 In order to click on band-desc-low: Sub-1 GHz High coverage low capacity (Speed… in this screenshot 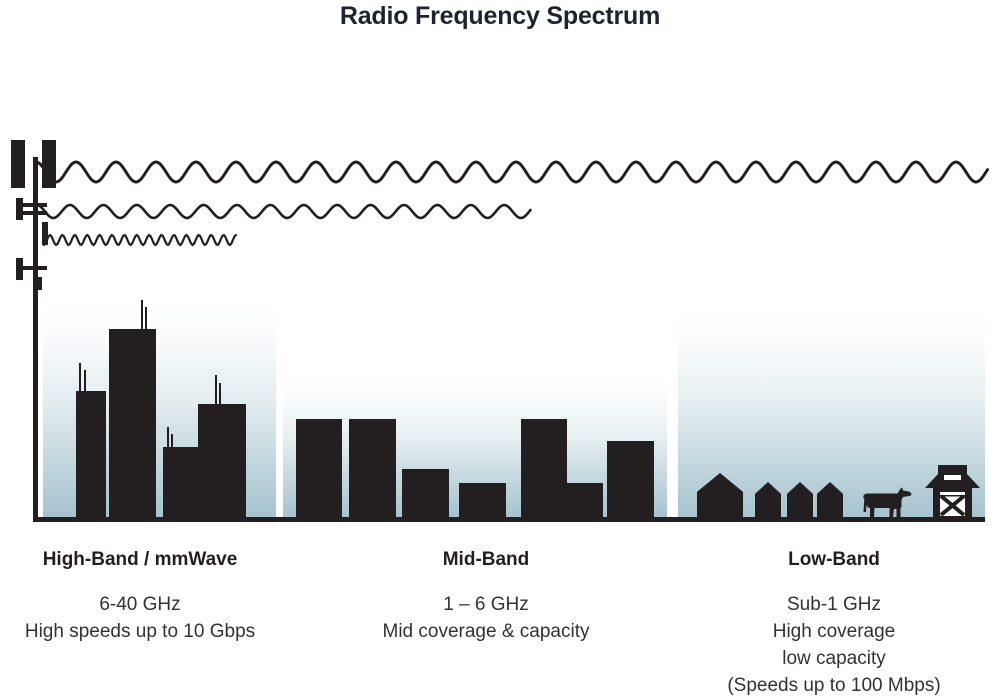, I will do `click(833, 645)`.